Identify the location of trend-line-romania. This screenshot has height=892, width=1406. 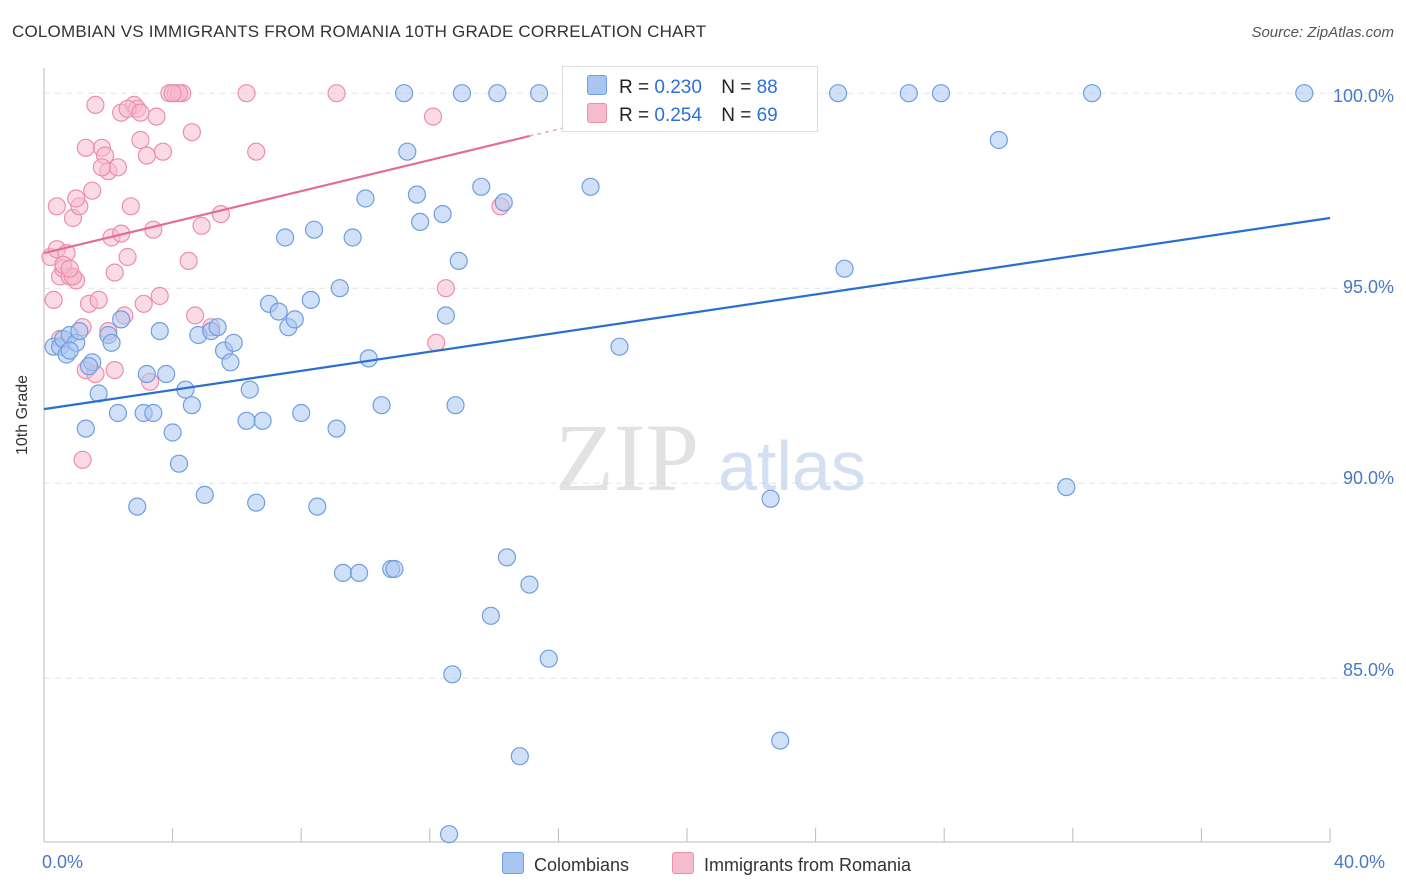
(286, 195).